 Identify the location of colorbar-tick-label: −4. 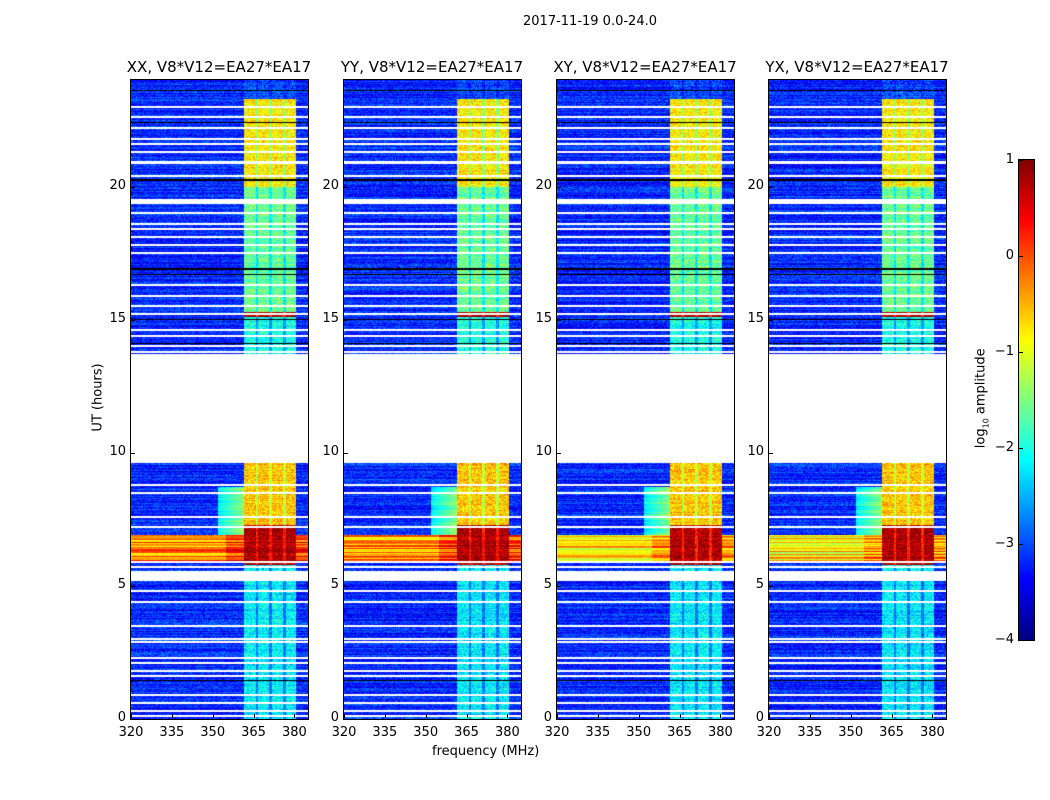
(1004, 639).